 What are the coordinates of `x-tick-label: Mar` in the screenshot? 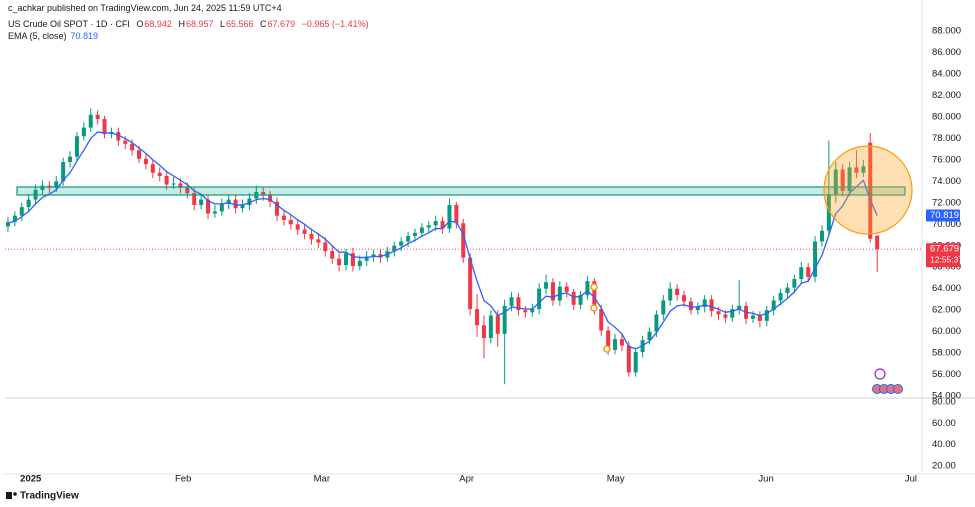 It's located at (322, 479).